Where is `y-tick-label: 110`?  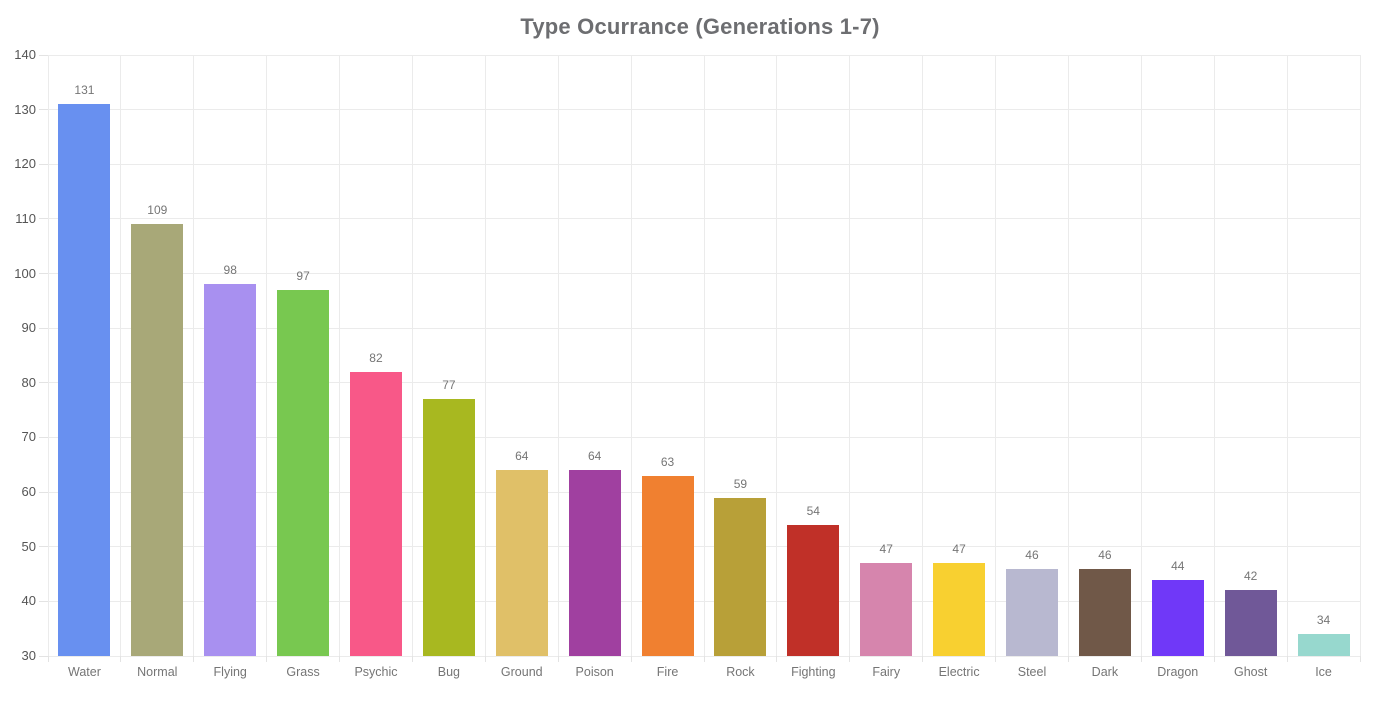
y-tick-label: 110 is located at coordinates (25, 218).